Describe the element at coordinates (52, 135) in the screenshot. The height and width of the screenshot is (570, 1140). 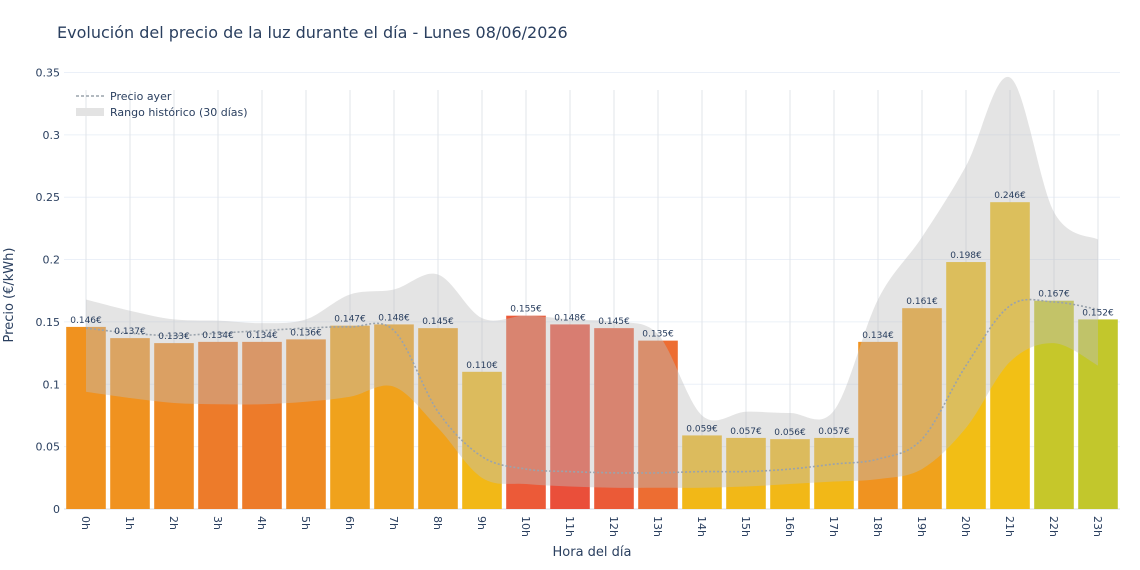
I see `y-tick-label: 0.3` at that location.